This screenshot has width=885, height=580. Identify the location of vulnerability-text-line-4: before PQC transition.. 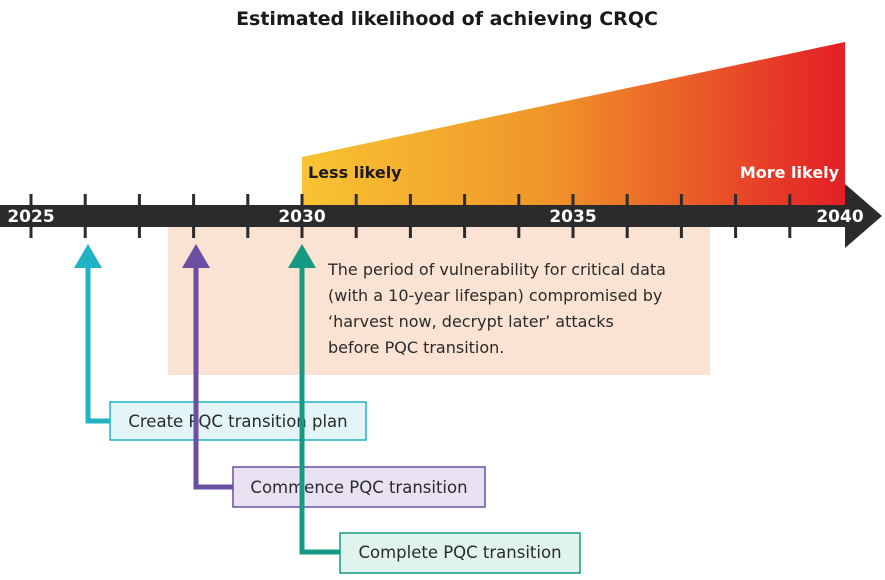
(416, 347).